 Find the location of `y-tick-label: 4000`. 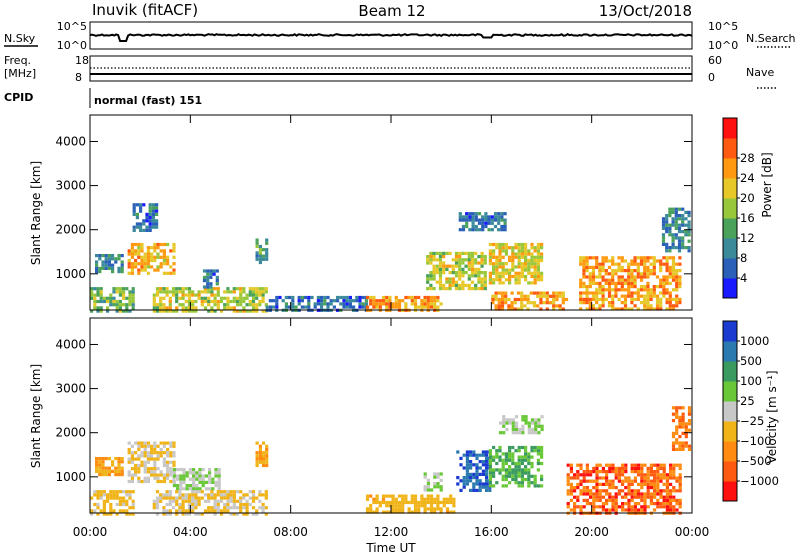

y-tick-label: 4000 is located at coordinates (70, 344).